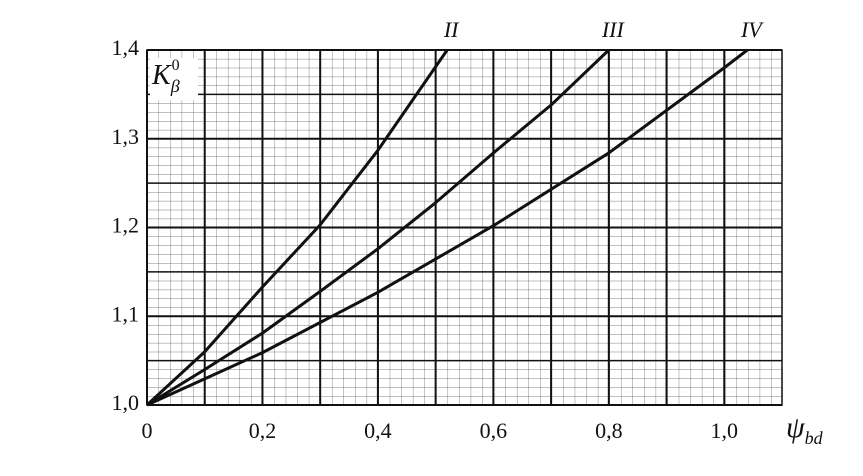 The height and width of the screenshot is (476, 863). I want to click on curve-label: IV, so click(752, 29).